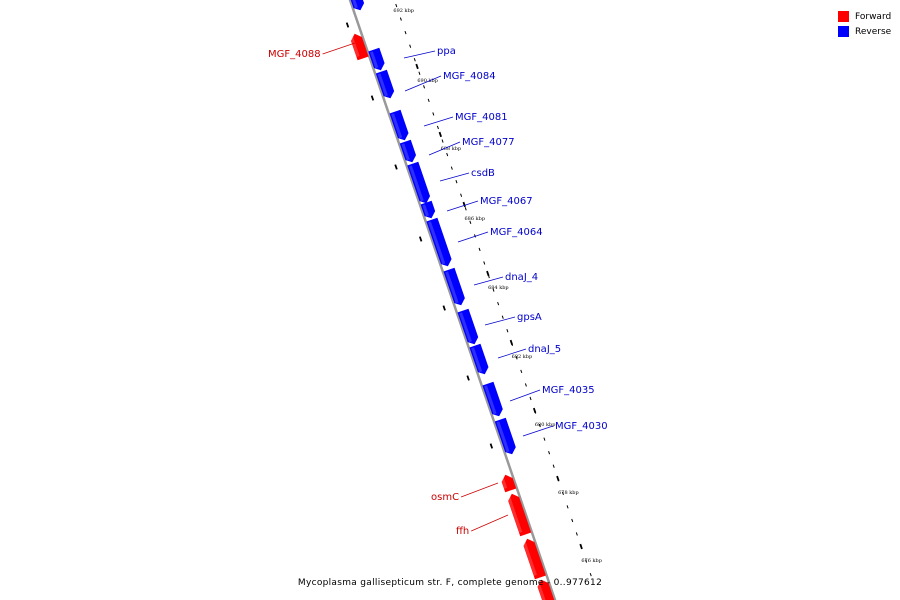 This screenshot has width=900, height=600. I want to click on gene-label: MGF_4064, so click(516, 232).